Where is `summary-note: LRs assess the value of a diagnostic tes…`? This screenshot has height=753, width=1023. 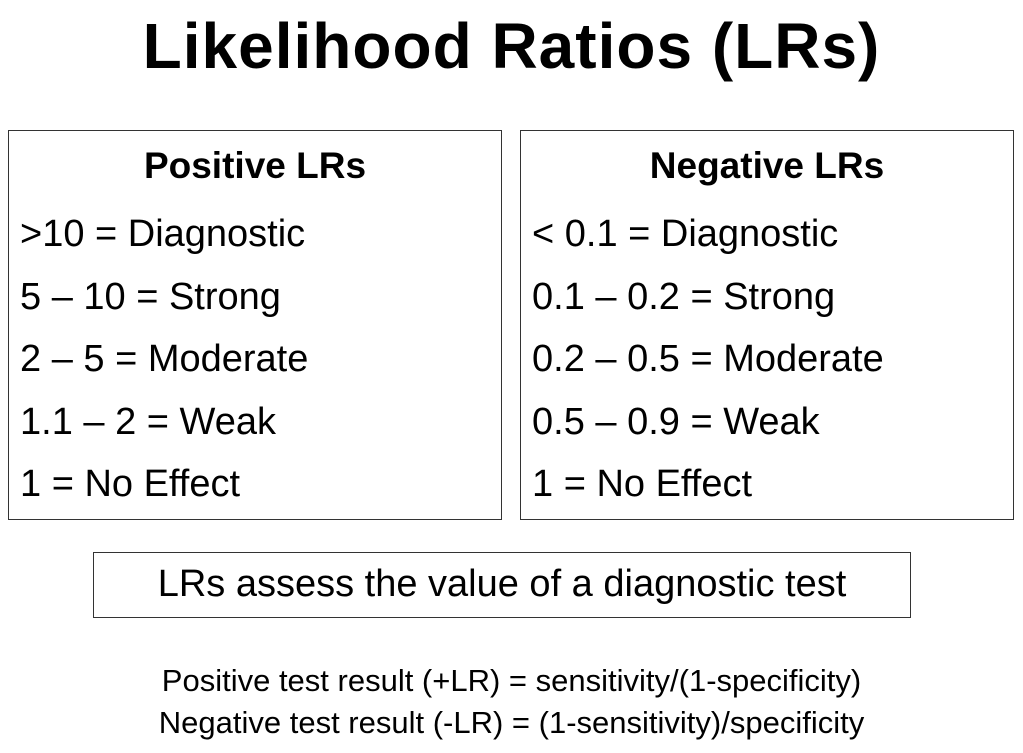
summary-note: LRs assess the value of a diagnostic tes… is located at coordinates (502, 585).